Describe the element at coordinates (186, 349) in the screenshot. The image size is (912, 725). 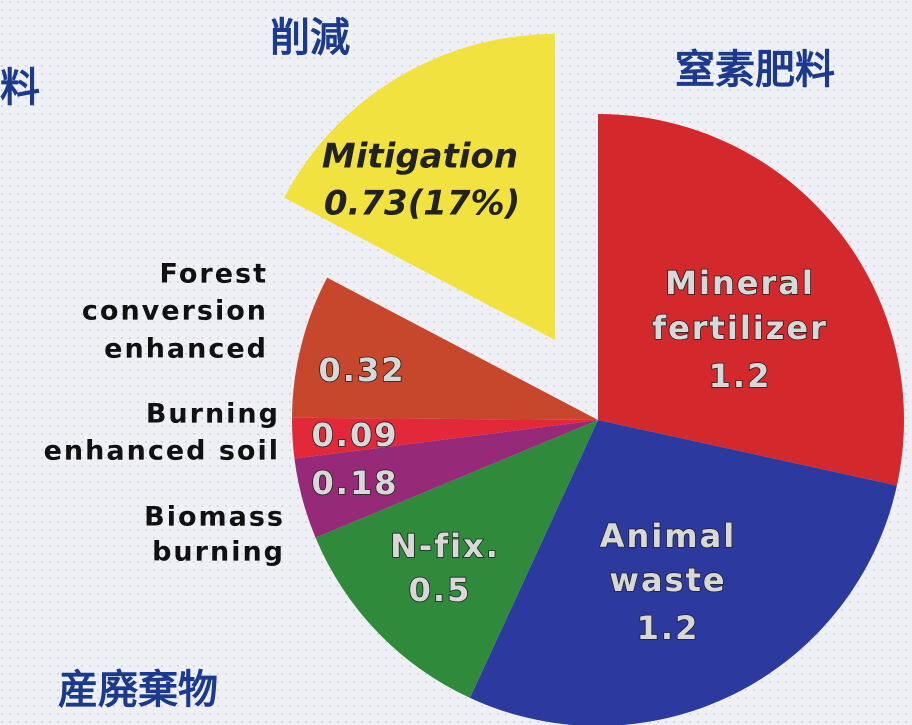
I see `slice-label: enhanced` at that location.